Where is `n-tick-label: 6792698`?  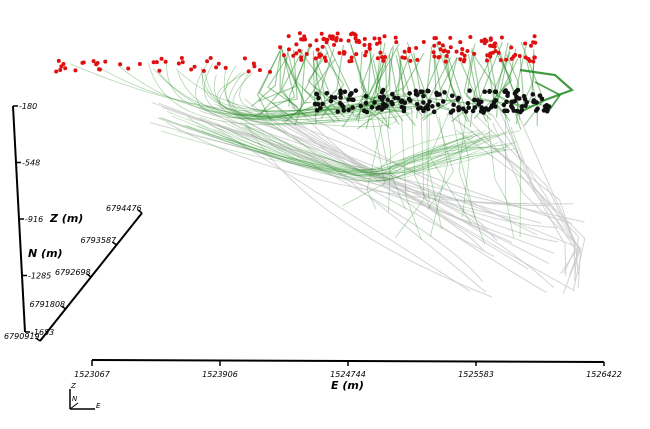
n-tick-label: 6792698 is located at coordinates (73, 272).